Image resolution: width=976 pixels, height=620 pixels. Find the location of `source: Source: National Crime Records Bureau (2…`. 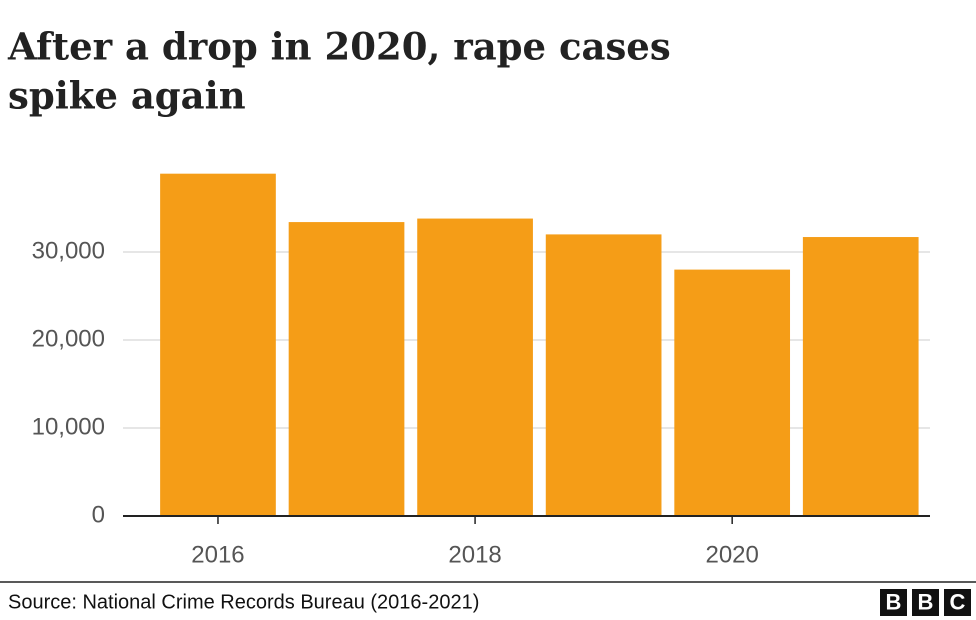

source: Source: National Crime Records Bureau (2… is located at coordinates (243, 602).